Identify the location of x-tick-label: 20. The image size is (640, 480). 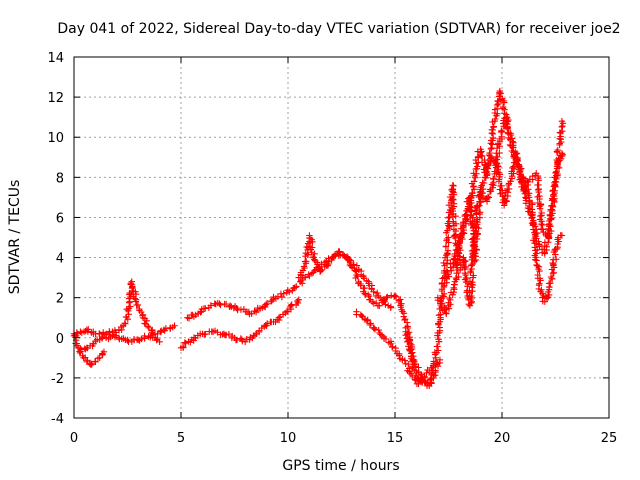
(502, 438).